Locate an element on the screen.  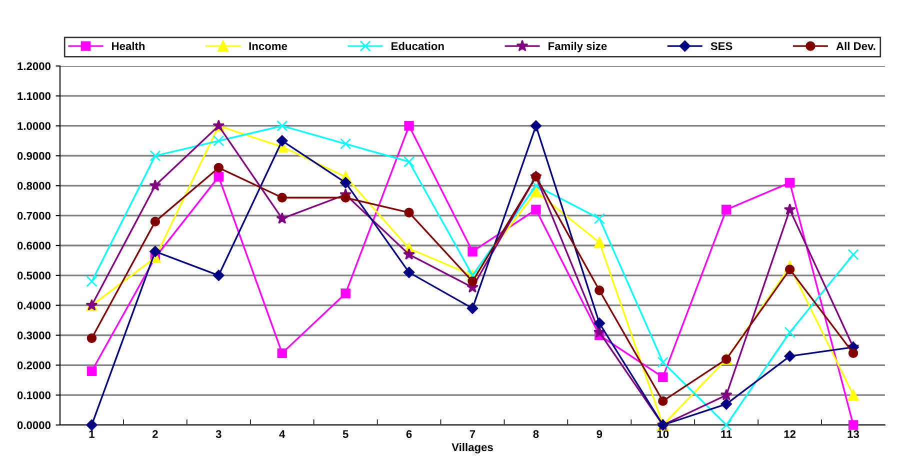
y-tick-label: 0.6000 is located at coordinates (34, 246).